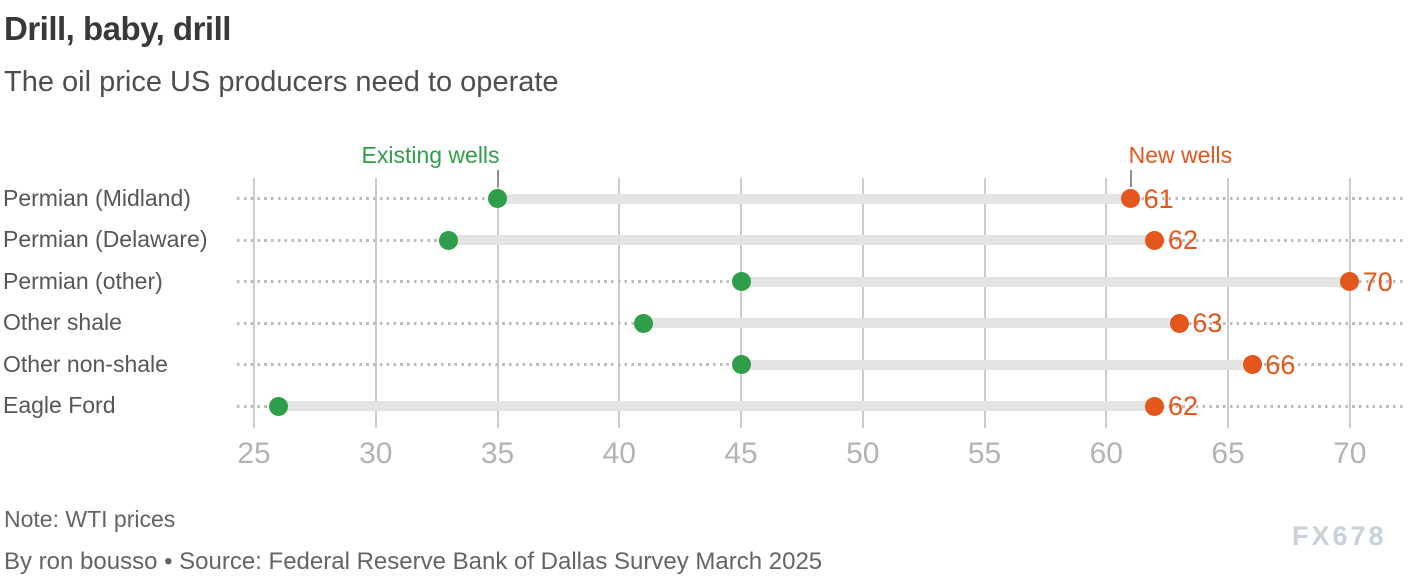 The image size is (1420, 576). I want to click on x-axis-tick-label: 70, so click(1350, 453).